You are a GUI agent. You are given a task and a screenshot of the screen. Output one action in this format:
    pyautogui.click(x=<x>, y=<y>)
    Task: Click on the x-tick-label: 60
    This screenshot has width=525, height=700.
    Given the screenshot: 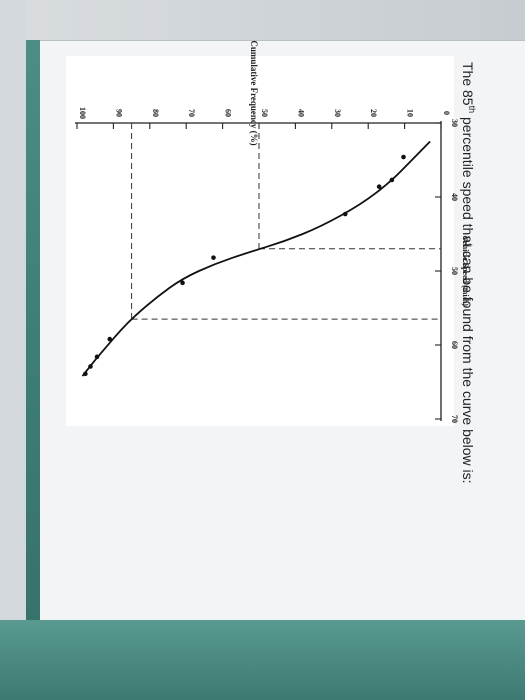 What is the action you would take?
    pyautogui.click(x=454, y=345)
    